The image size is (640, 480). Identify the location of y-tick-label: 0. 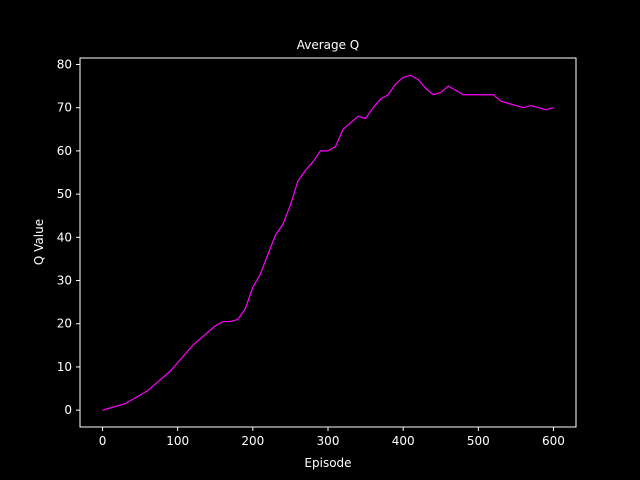
(68, 410).